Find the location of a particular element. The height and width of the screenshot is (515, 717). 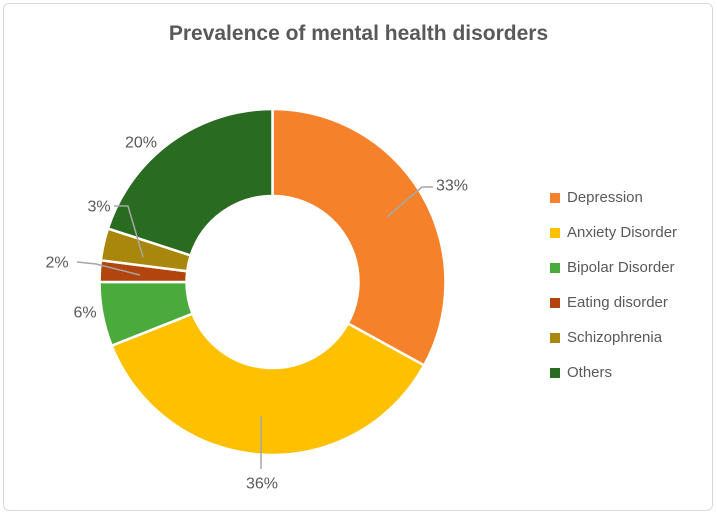

legend-item-others: Others is located at coordinates (613, 372).